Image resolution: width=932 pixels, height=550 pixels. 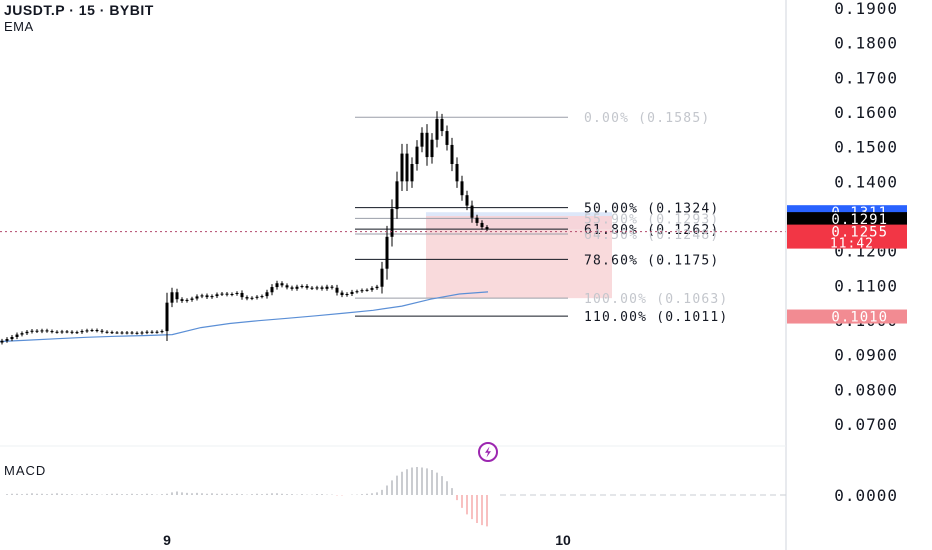 What do you see at coordinates (19, 26) in the screenshot?
I see `indicator-label-ema: EMA` at bounding box center [19, 26].